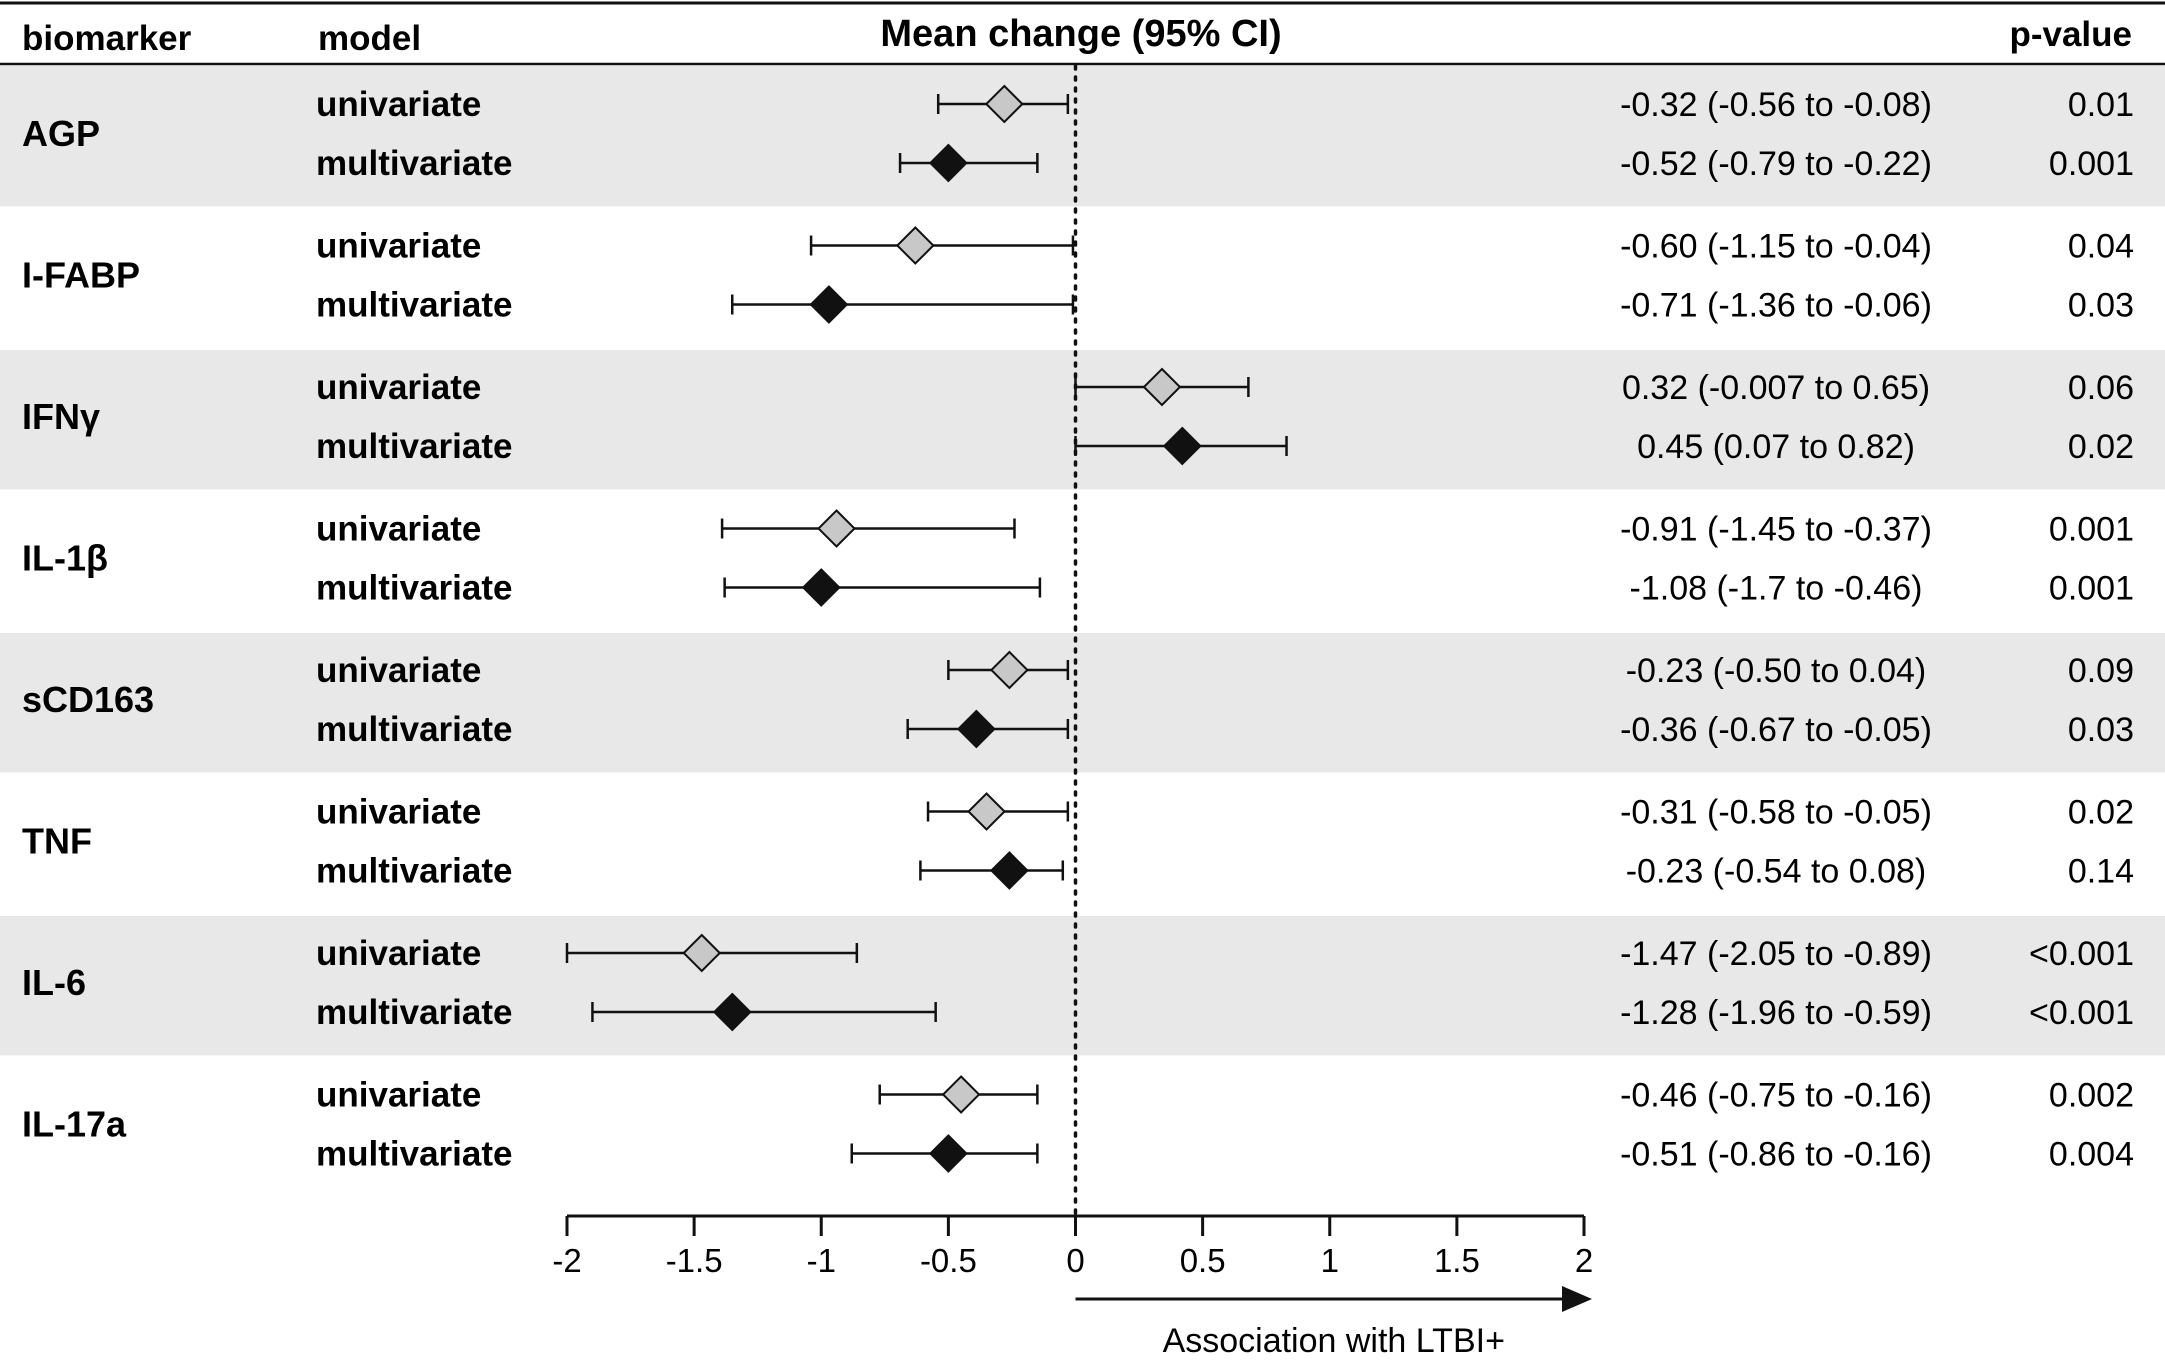 The image size is (2165, 1361). What do you see at coordinates (88, 699) in the screenshot?
I see `biomarker-label: sCD163` at bounding box center [88, 699].